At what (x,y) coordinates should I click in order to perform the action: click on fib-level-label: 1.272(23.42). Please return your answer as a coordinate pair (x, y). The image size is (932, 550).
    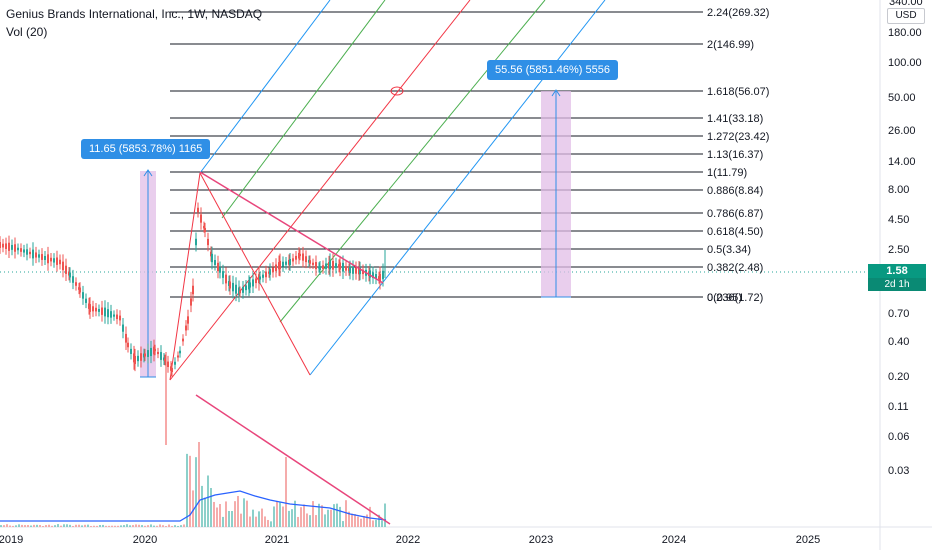
    Looking at the image, I should click on (738, 137).